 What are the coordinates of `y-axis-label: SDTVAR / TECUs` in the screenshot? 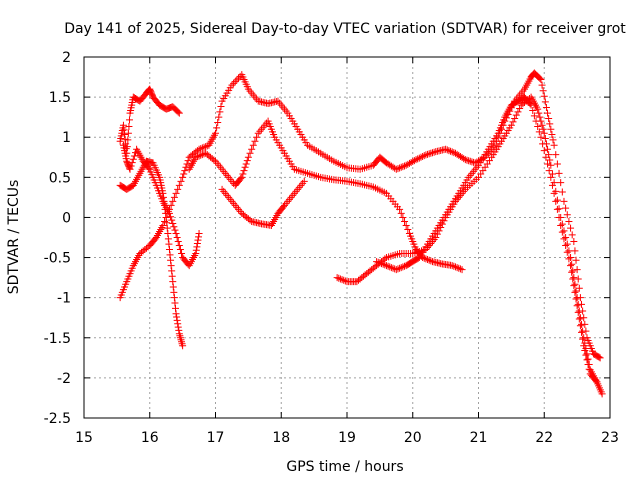 It's located at (14, 237).